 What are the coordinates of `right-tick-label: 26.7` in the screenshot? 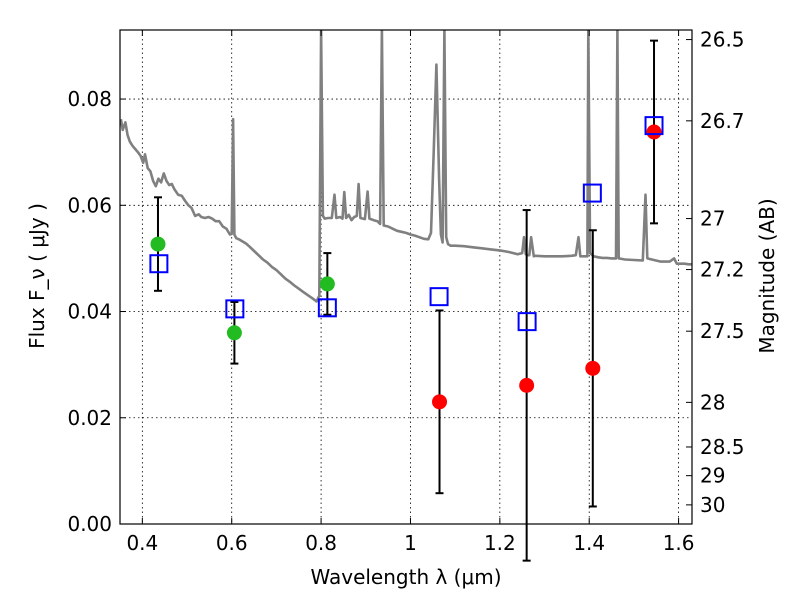 It's located at (722, 121).